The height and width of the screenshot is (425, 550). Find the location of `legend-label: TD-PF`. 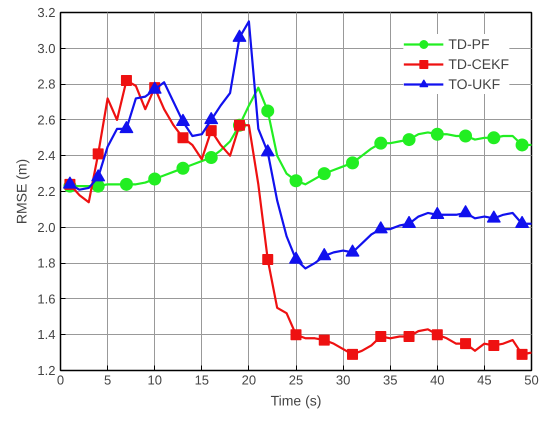

legend-label: TD-PF is located at coordinates (469, 44).